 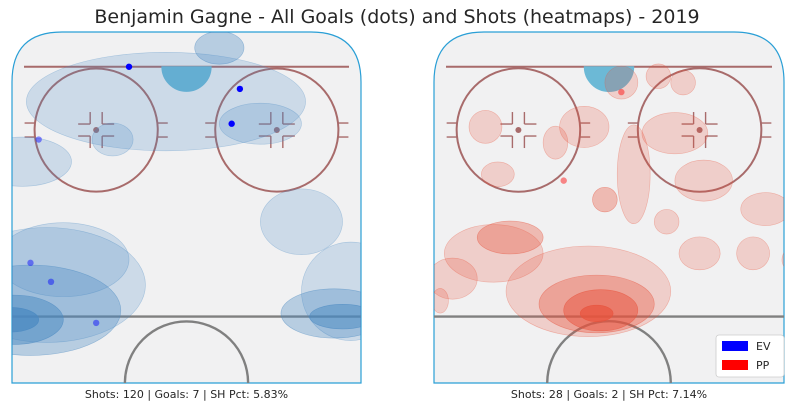 What do you see at coordinates (609, 394) in the screenshot?
I see `panel-caption: Shots: 28 | Goals: 2 | SH Pct: 7.14%` at bounding box center [609, 394].